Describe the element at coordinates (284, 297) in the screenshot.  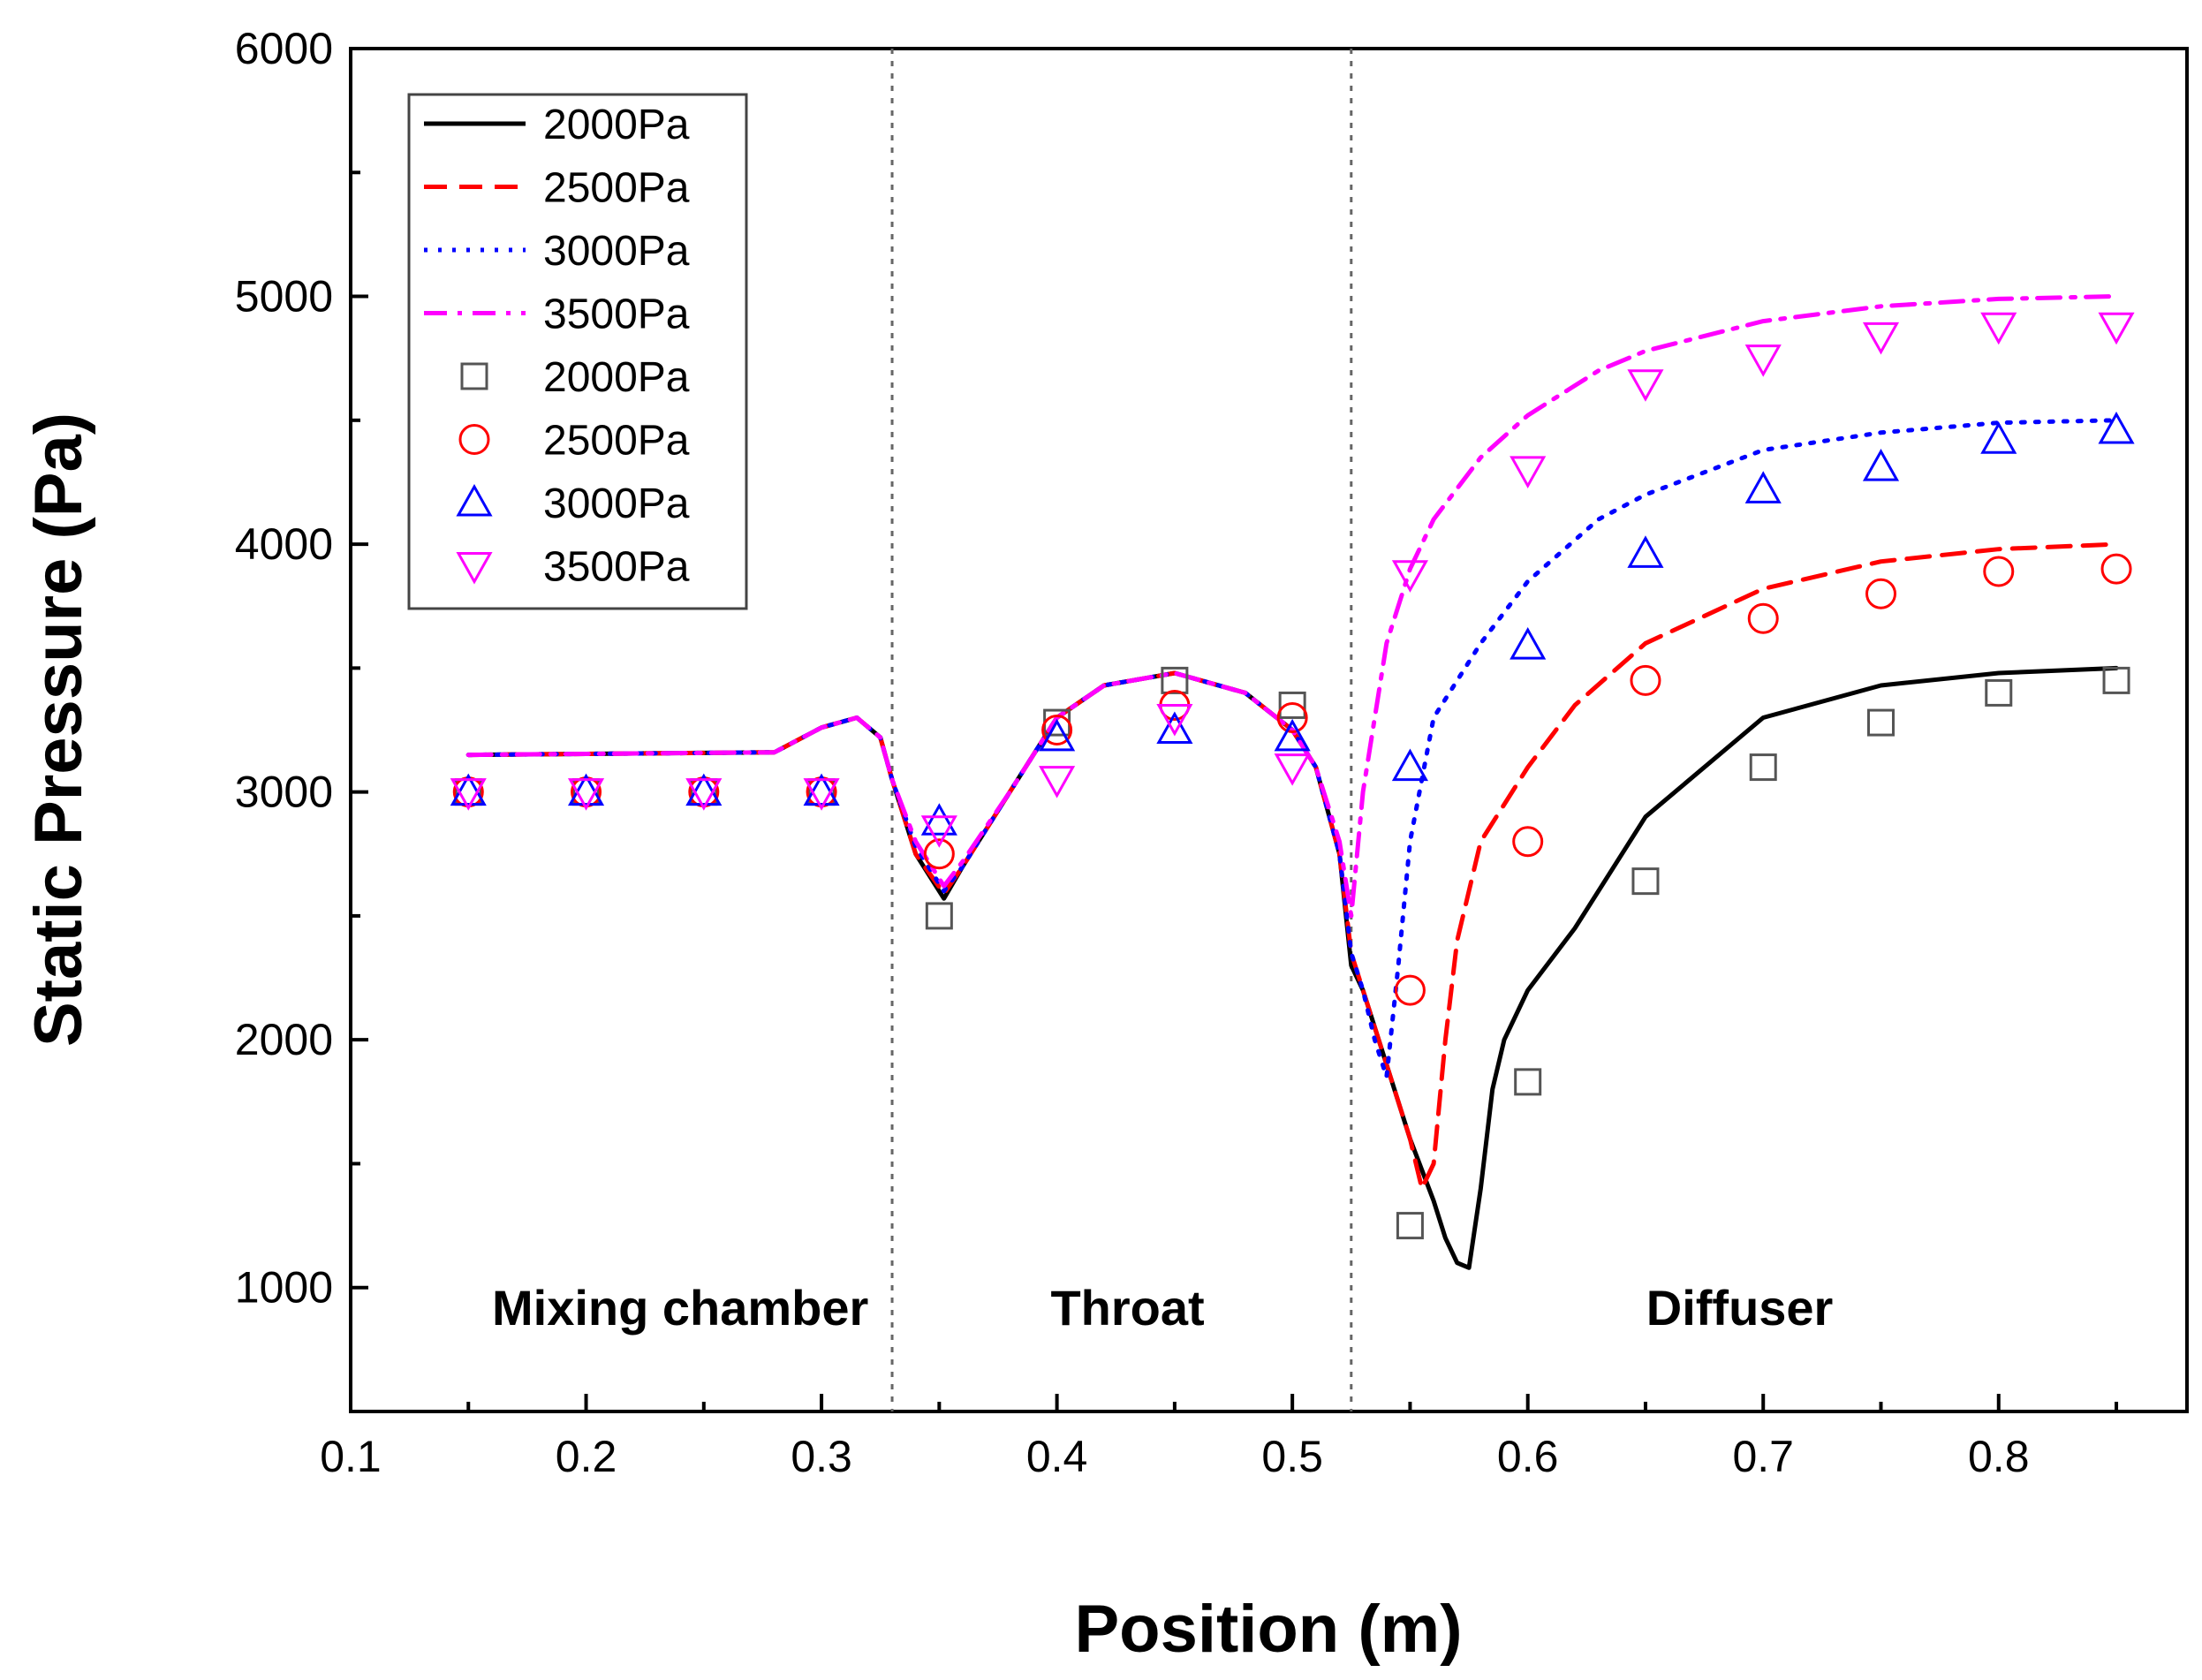
I see `y-tick-label: 5000` at that location.